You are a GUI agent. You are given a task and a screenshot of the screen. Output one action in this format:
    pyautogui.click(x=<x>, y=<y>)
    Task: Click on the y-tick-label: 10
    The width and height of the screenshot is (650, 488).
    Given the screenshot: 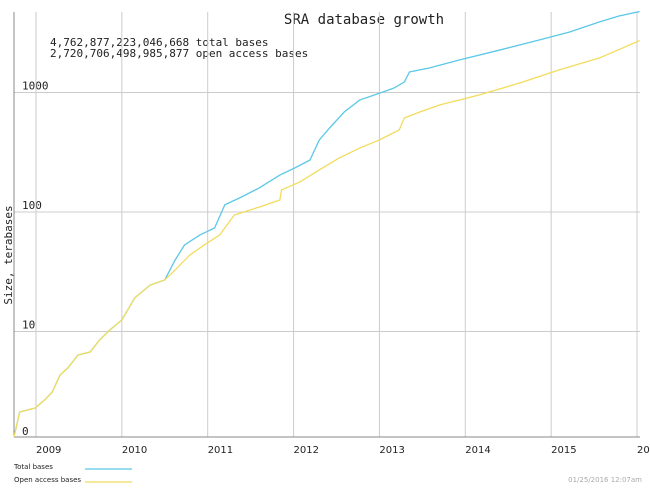 What is the action you would take?
    pyautogui.click(x=28, y=325)
    